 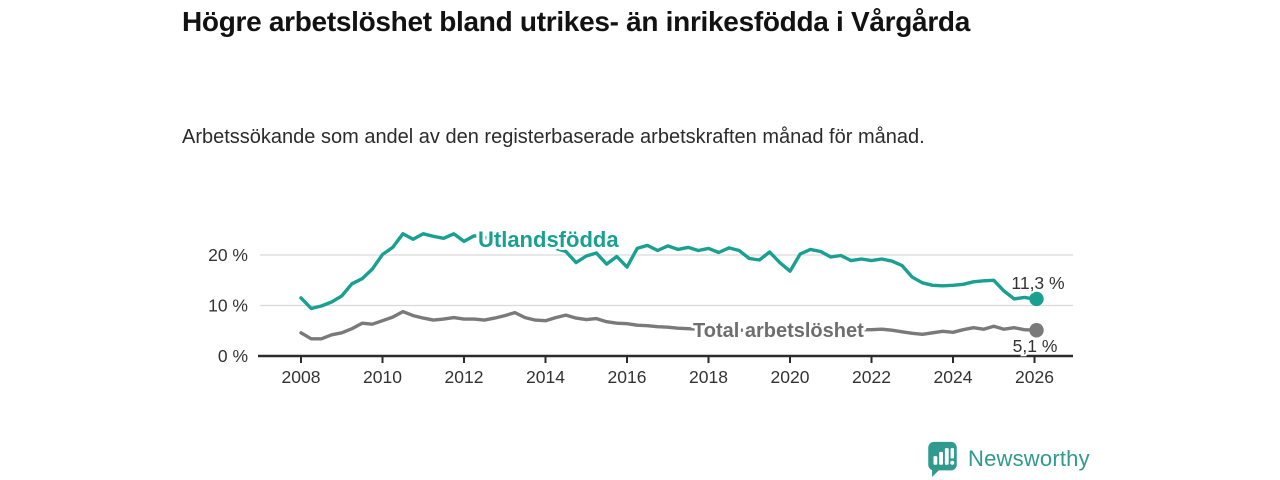 What do you see at coordinates (942, 459) in the screenshot?
I see `bar-chart-bubble-icon` at bounding box center [942, 459].